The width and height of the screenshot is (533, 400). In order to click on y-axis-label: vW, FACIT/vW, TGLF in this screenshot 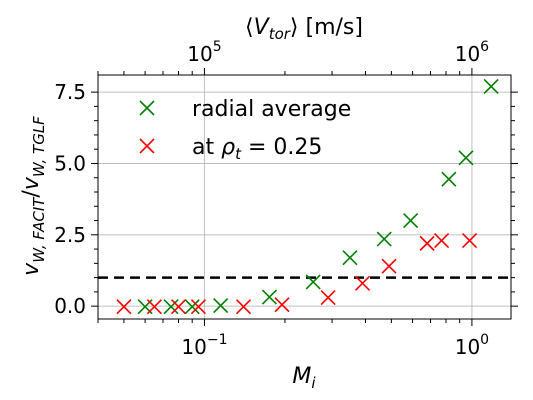, I will do `click(33, 196)`.